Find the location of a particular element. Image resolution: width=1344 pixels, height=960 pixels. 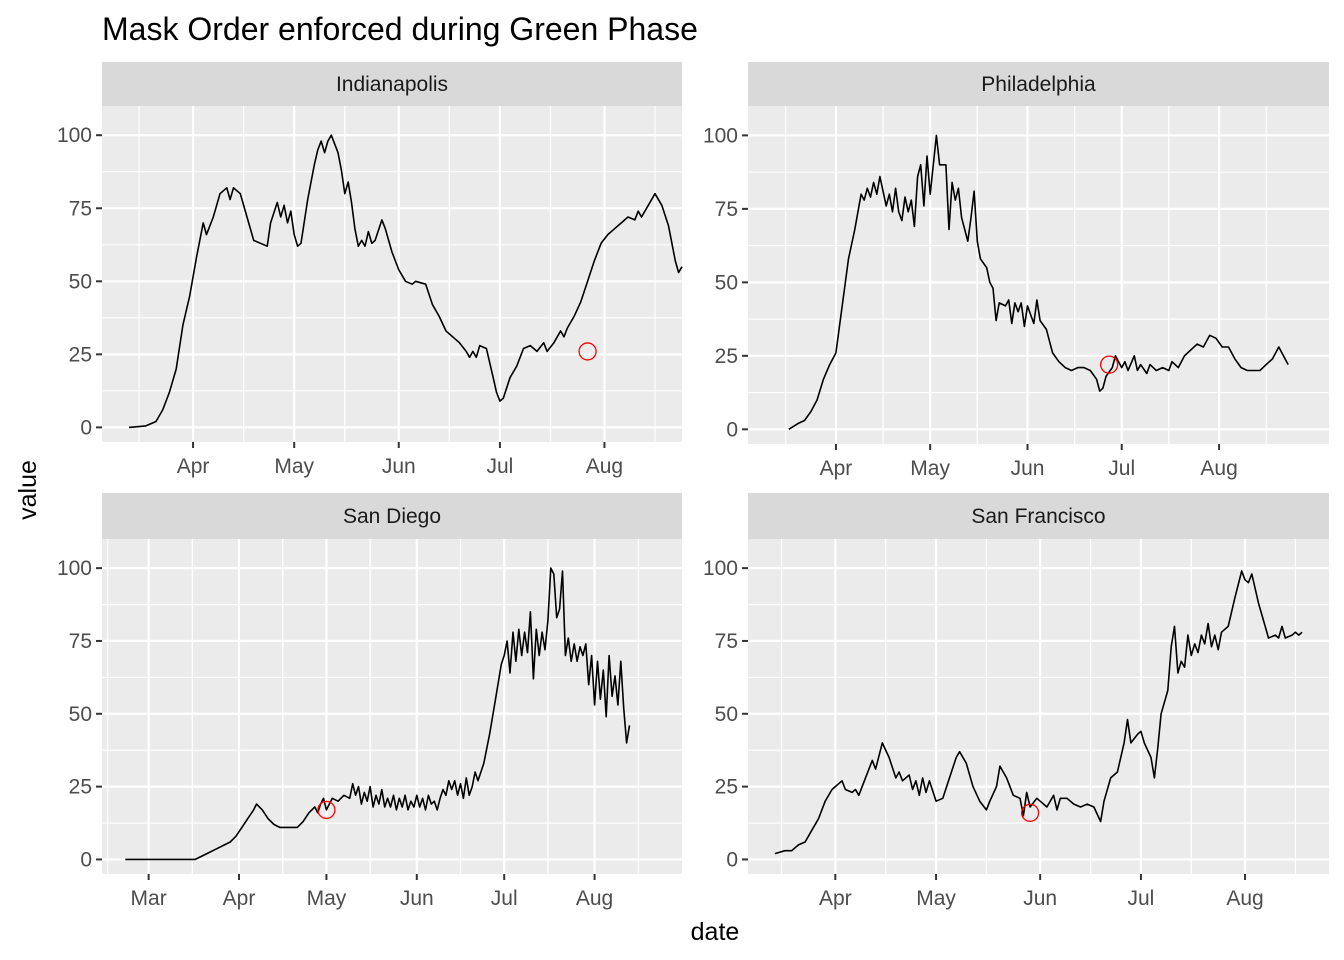

facet-strip-label: San Francisco is located at coordinates (1038, 516).